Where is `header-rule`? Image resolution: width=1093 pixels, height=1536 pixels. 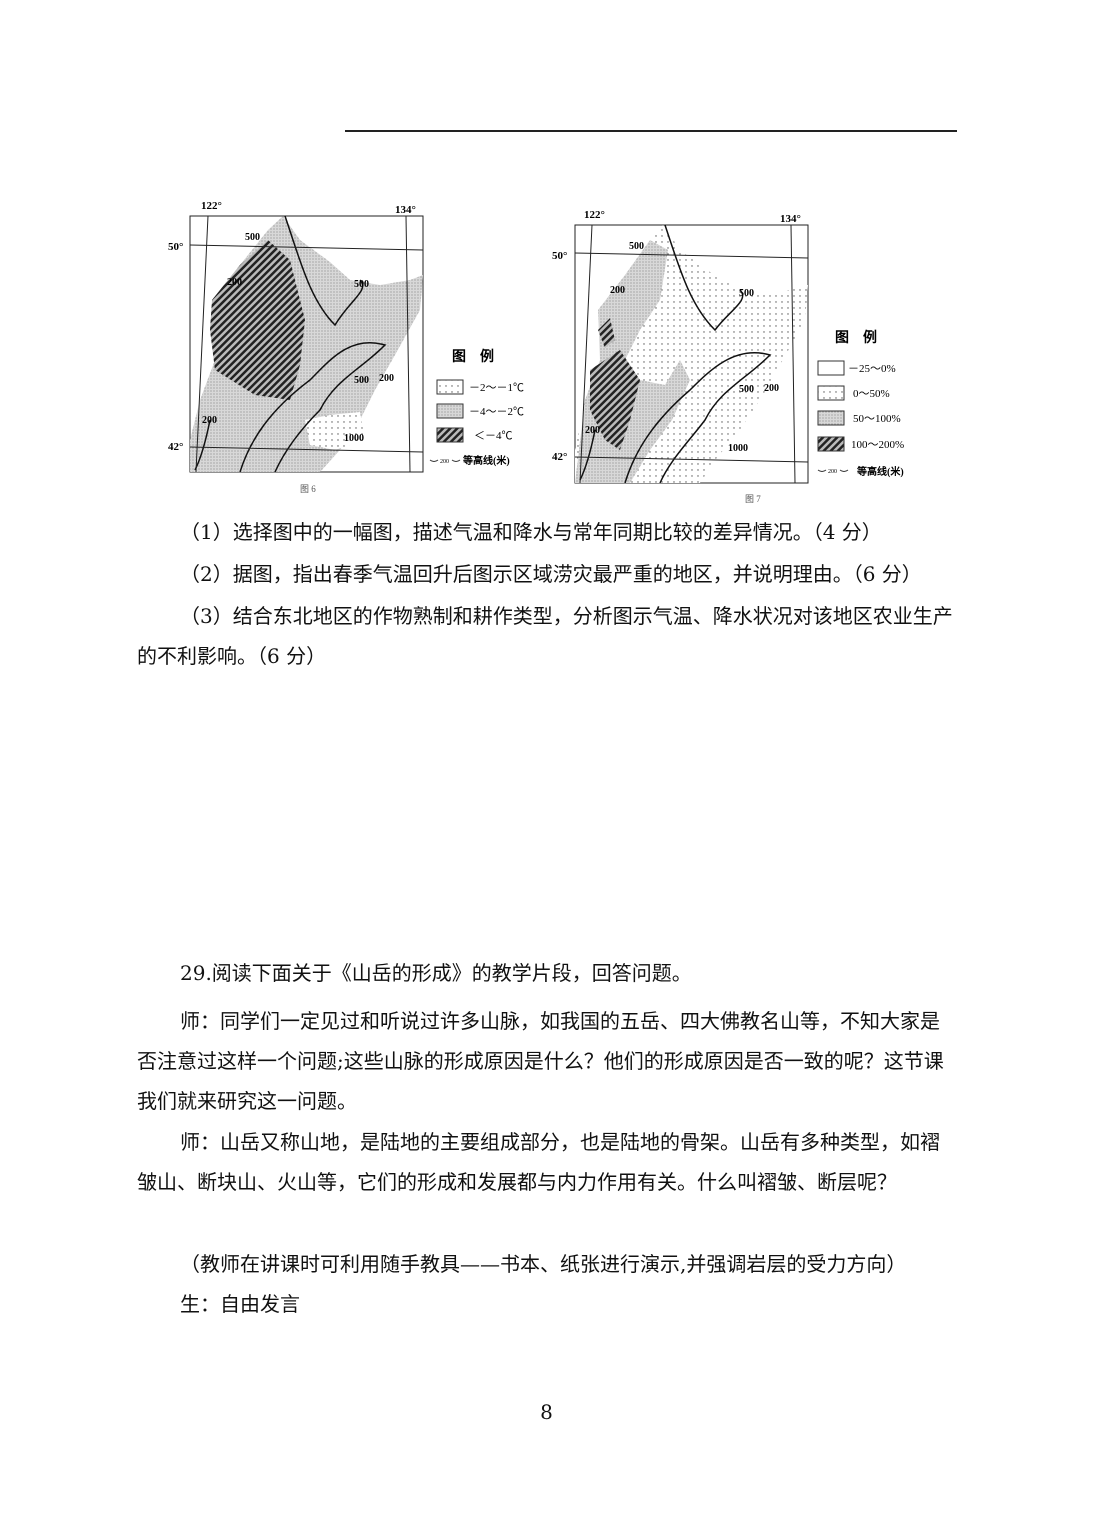
header-rule is located at coordinates (651, 131).